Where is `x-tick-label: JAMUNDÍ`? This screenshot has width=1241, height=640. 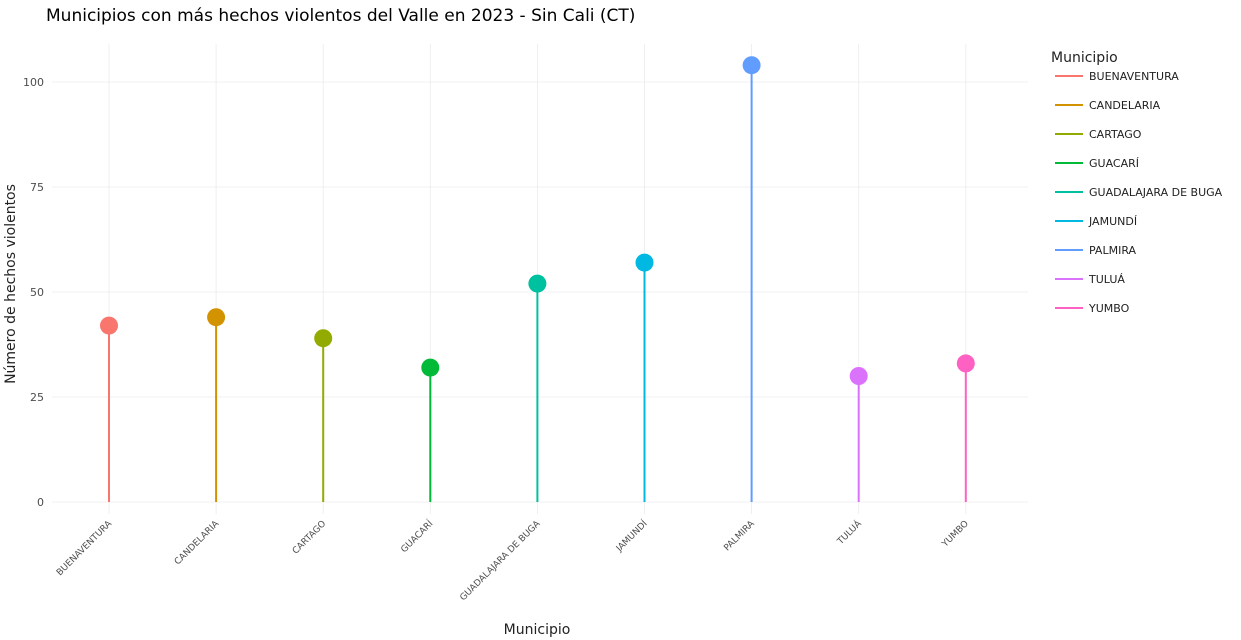 x-tick-label: JAMUNDÍ is located at coordinates (631, 535).